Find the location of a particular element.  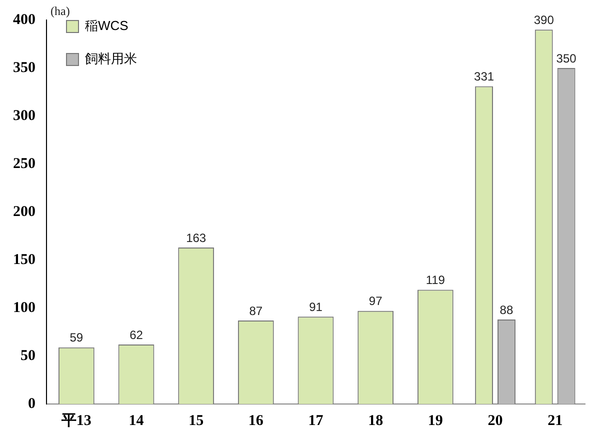

y-tick-label: 300 is located at coordinates (24, 116).